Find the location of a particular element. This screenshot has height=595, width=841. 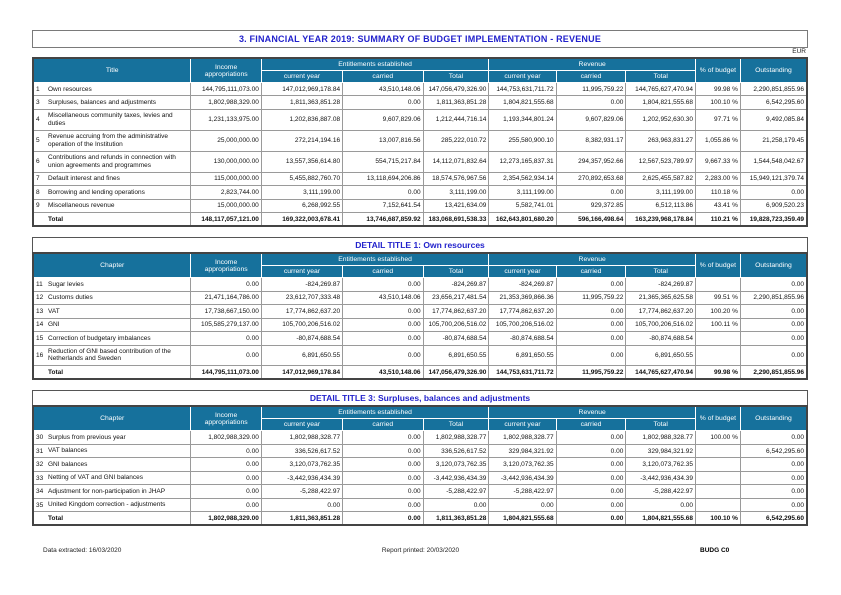

row-number: 8 is located at coordinates (38, 192).